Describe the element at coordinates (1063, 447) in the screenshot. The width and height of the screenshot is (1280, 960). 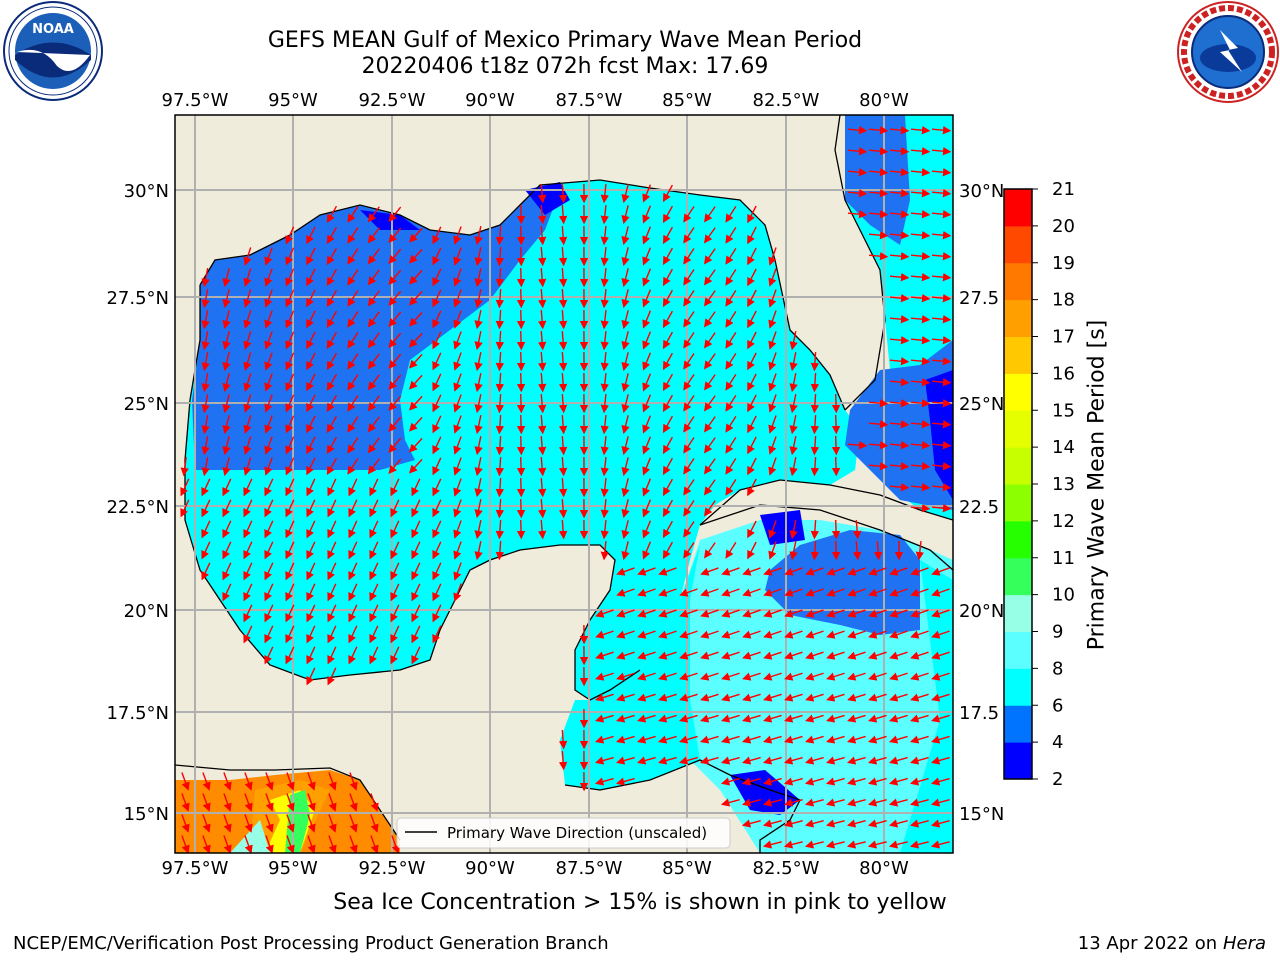
I see `colorbar-tick-label: 14` at that location.